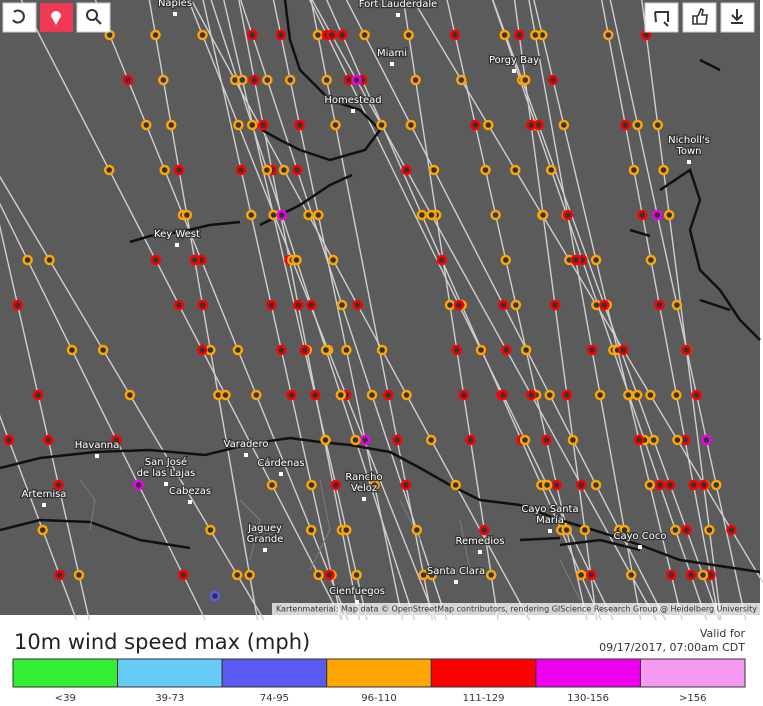  I want to click on legend-swatch, so click(483, 673).